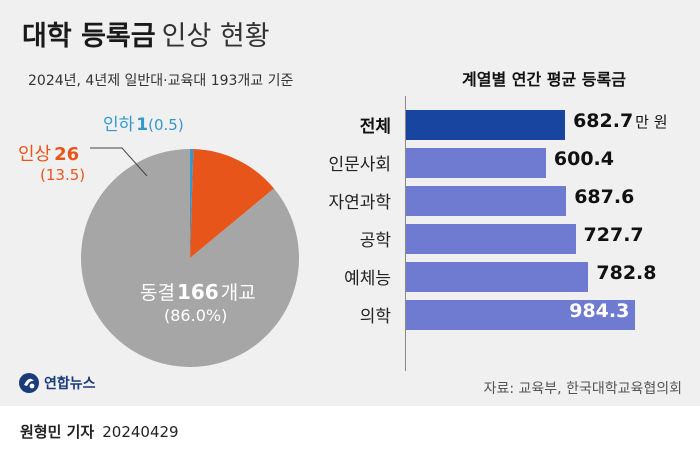  I want to click on bar-row-natural-science: 자연과학 687.6, so click(350, 201).